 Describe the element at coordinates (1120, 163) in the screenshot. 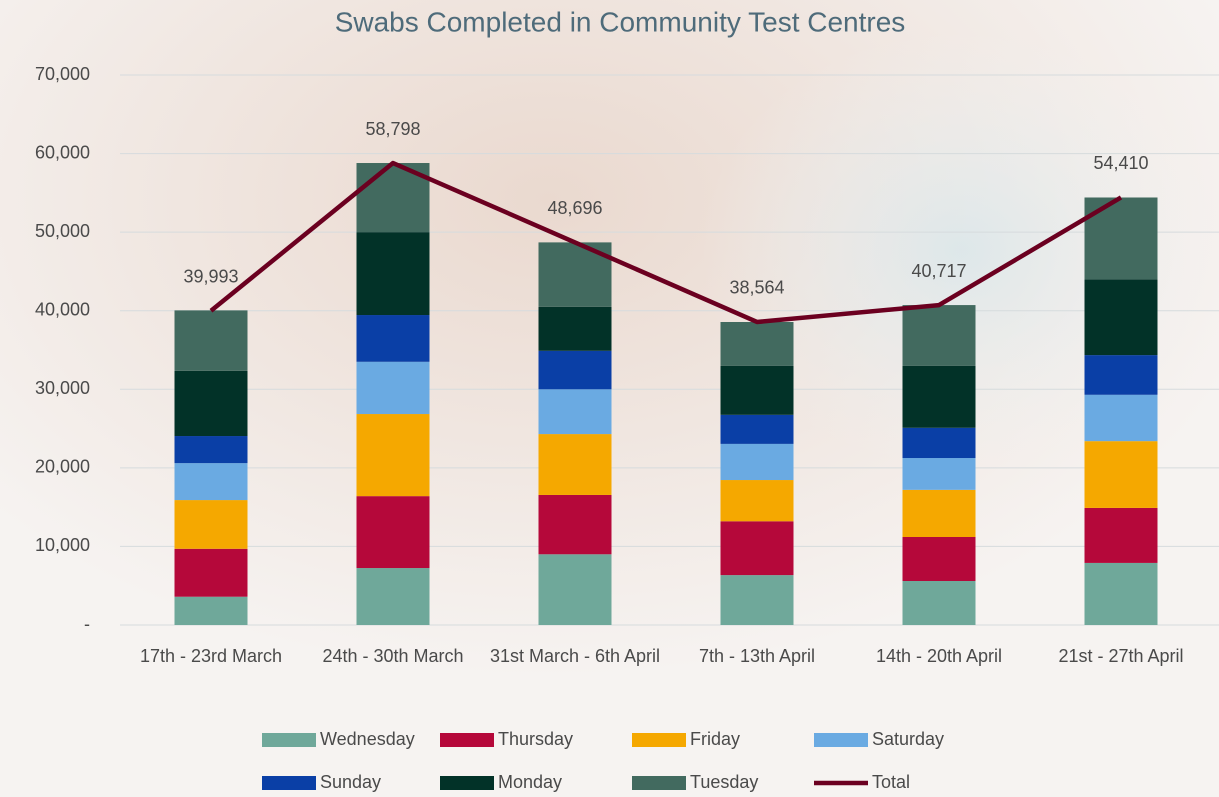

I see `data-label: 54,410` at that location.